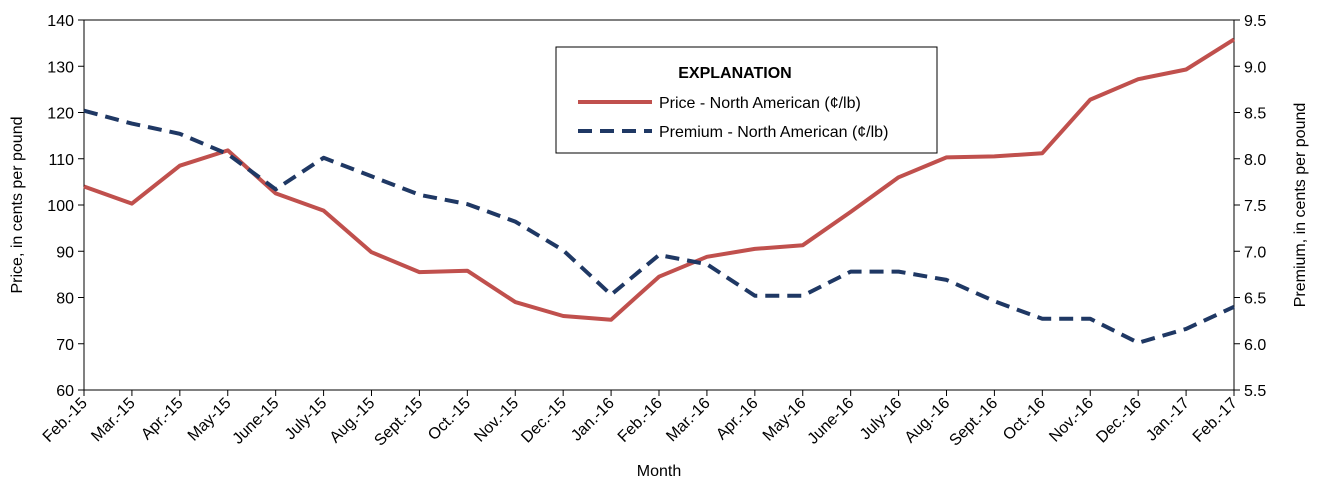 This screenshot has height=483, width=1318. I want to click on y-right-tick-label: 7.5, so click(1255, 206).